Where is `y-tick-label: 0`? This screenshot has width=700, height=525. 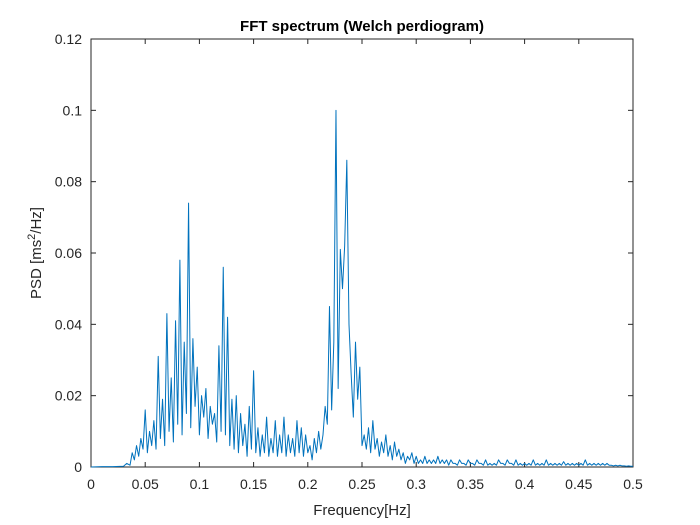
y-tick-label: 0 is located at coordinates (78, 467).